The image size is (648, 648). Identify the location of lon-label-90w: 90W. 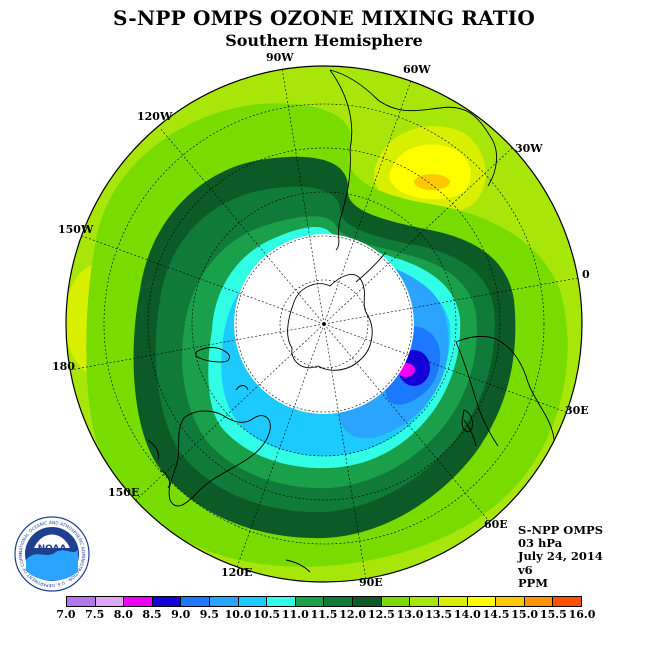
(280, 57).